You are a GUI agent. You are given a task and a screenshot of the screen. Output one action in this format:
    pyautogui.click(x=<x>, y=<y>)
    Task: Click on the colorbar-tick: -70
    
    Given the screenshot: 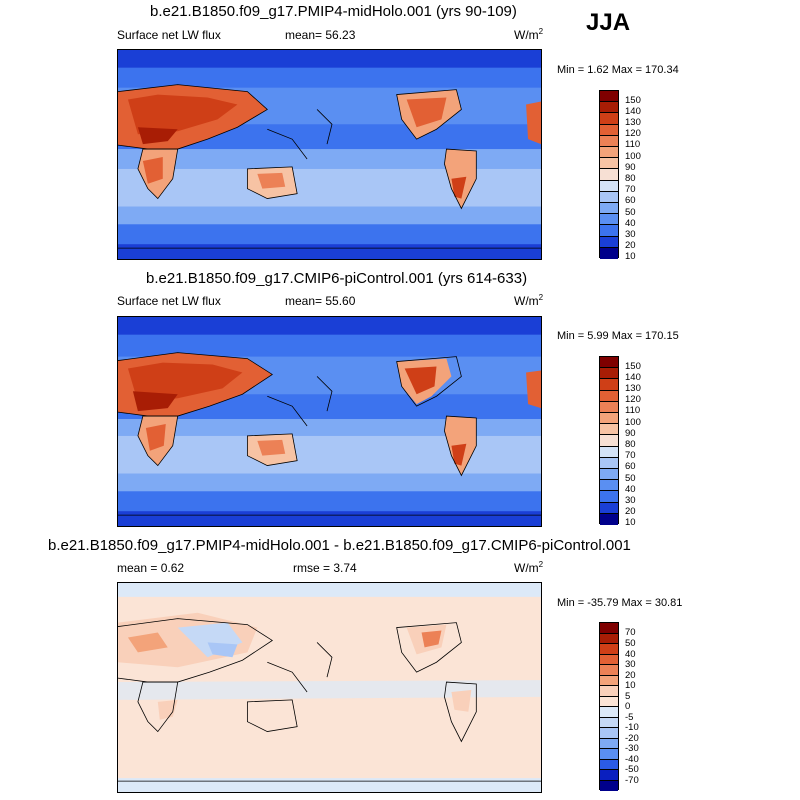 What is the action you would take?
    pyautogui.click(x=632, y=780)
    